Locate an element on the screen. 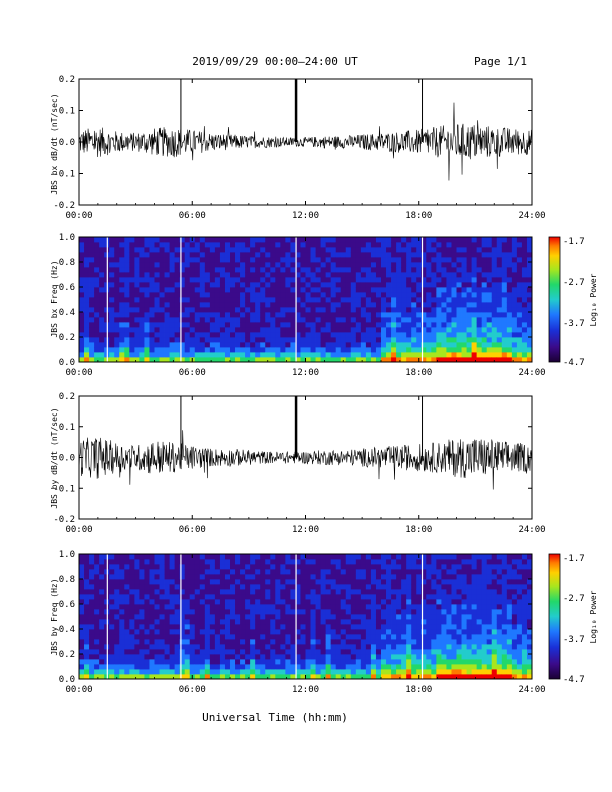 Image resolution: width=612 pixels, height=792 pixels. by-colorbar-tick: -1.7 is located at coordinates (574, 559).